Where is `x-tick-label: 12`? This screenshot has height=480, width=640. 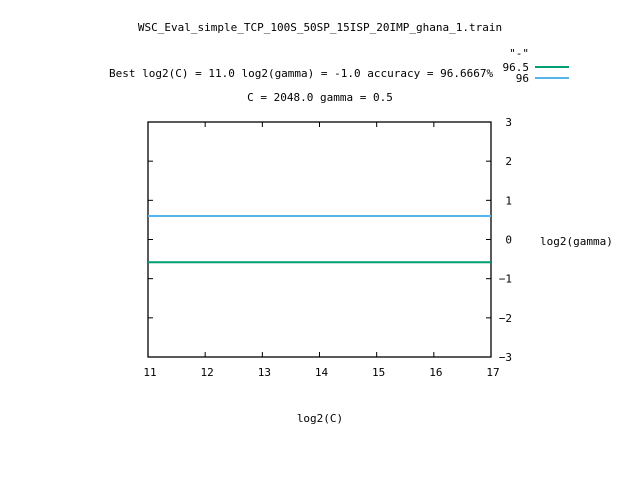
x-tick-label: 12 is located at coordinates (207, 372).